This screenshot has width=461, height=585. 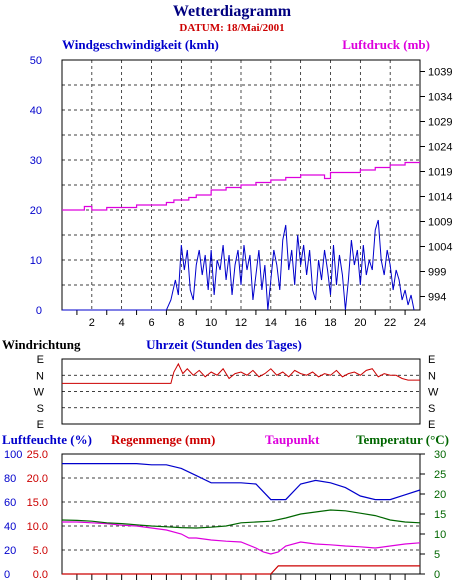 I want to click on temperature-tick-label: 0, so click(x=437, y=575).